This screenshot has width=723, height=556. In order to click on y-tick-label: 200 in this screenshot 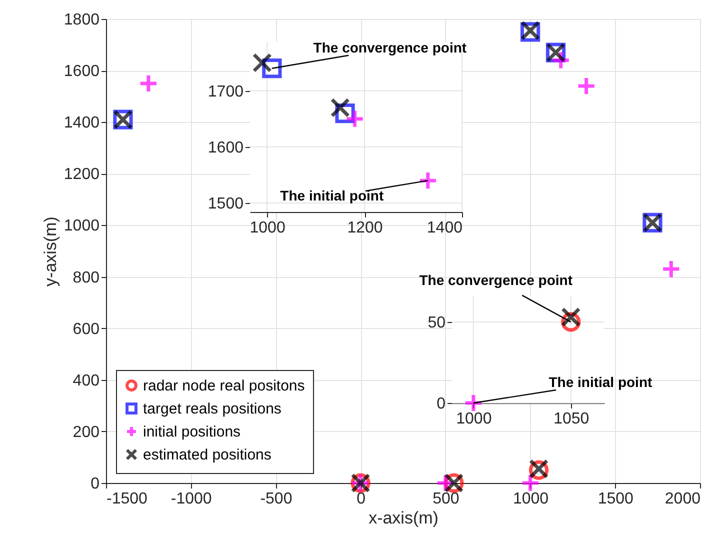, I will do `click(86, 432)`.